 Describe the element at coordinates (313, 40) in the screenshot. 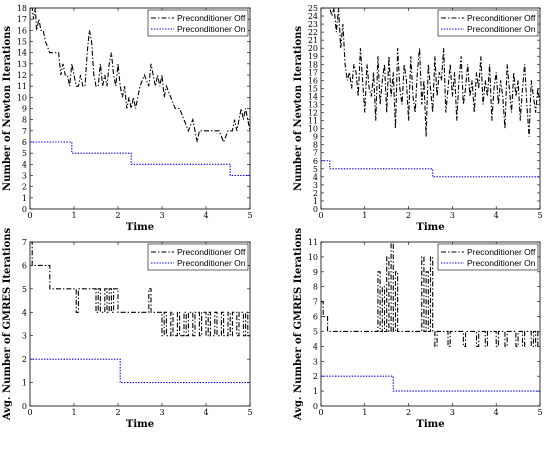

I see `y-tick-label: 21` at that location.